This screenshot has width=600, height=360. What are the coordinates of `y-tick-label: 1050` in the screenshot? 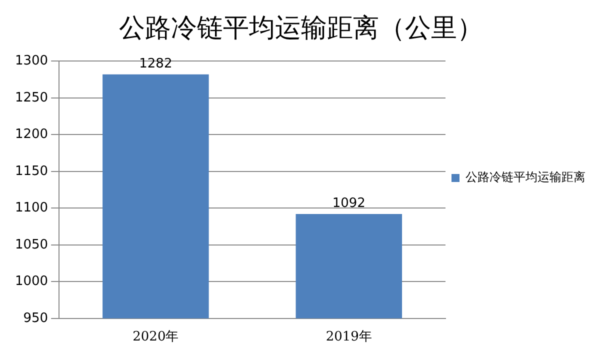 It's located at (31, 244).